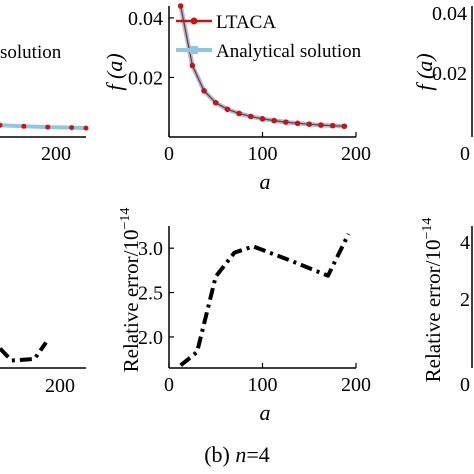  I want to click on legend-ltaca-marker, so click(194, 21).